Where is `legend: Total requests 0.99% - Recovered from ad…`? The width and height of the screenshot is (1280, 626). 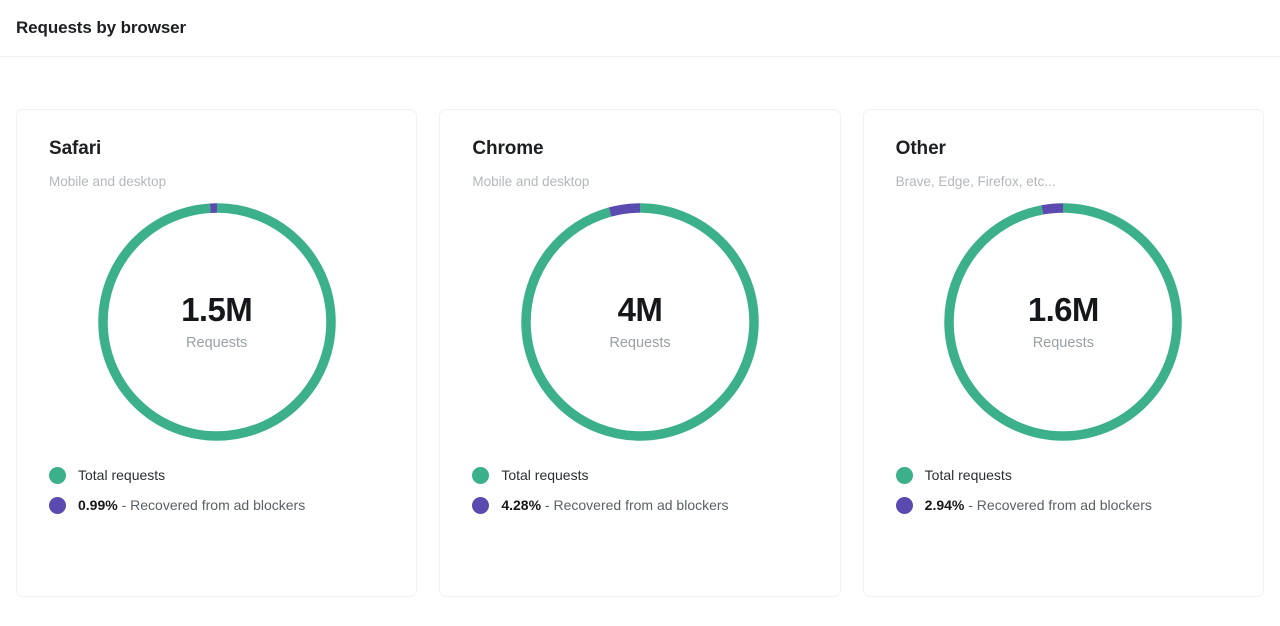
legend: Total requests 0.99% - Recovered from ad… is located at coordinates (216, 490).